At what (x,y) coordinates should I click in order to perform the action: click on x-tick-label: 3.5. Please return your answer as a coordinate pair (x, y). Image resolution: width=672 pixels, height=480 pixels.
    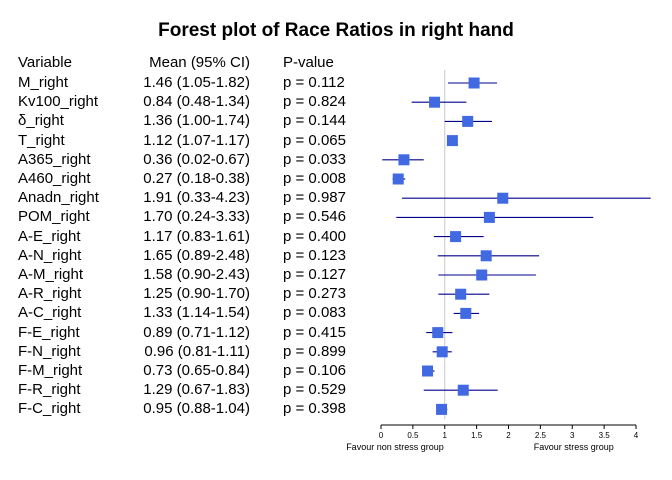
    Looking at the image, I should click on (605, 435).